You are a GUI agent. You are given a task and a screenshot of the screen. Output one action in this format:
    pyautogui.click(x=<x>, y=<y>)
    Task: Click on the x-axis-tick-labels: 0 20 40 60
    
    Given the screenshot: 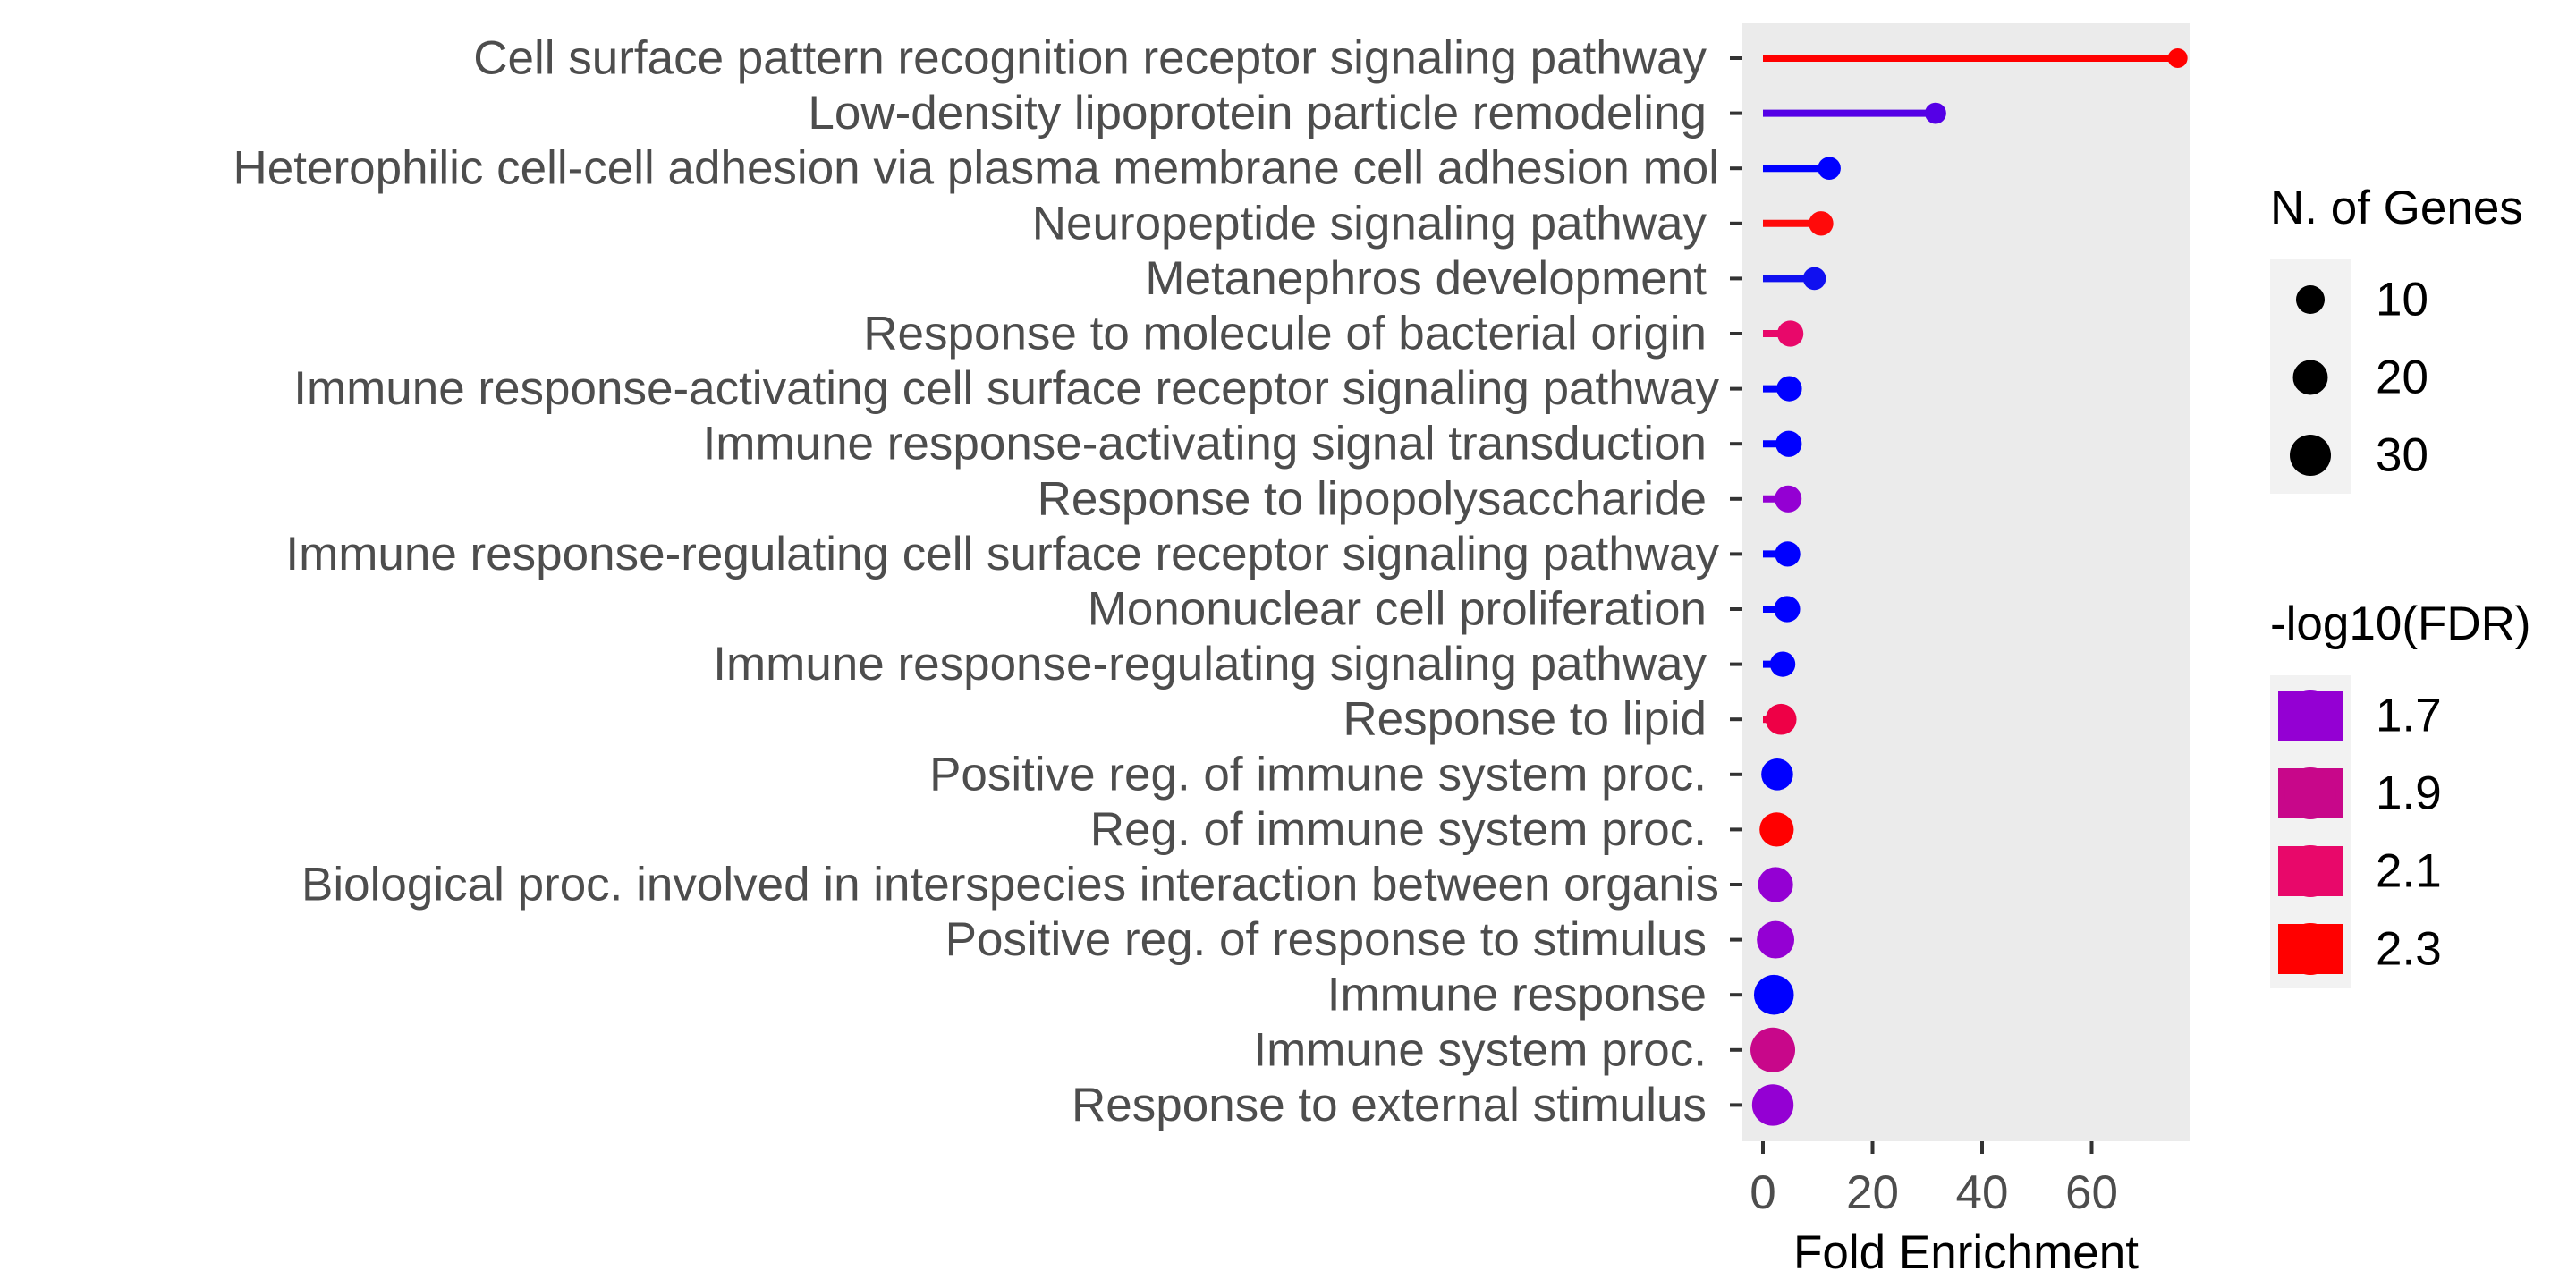 What is the action you would take?
    pyautogui.click(x=1934, y=1192)
    